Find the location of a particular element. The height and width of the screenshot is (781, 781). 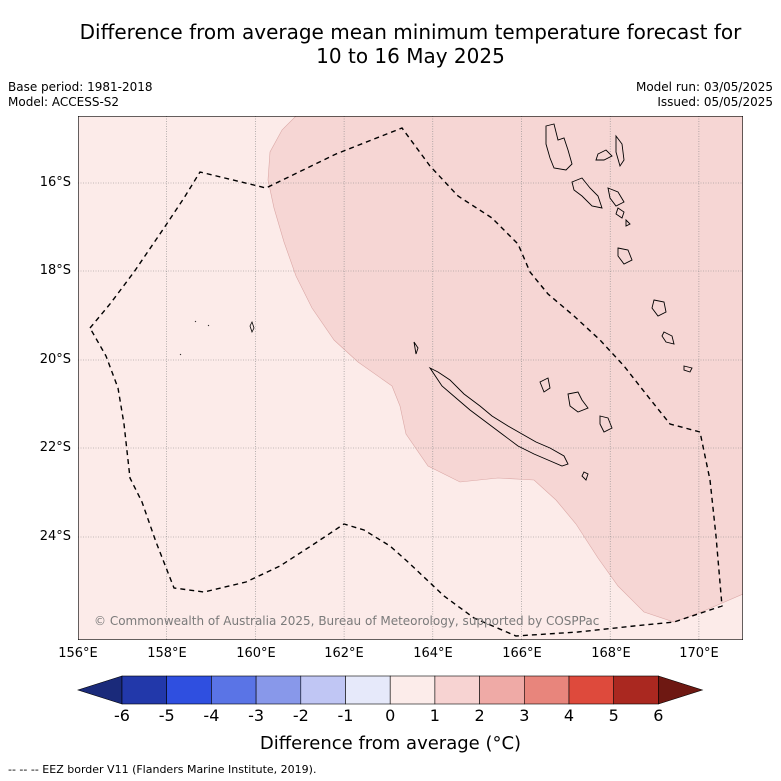

lat-label-20s: 20°S is located at coordinates (55, 359).